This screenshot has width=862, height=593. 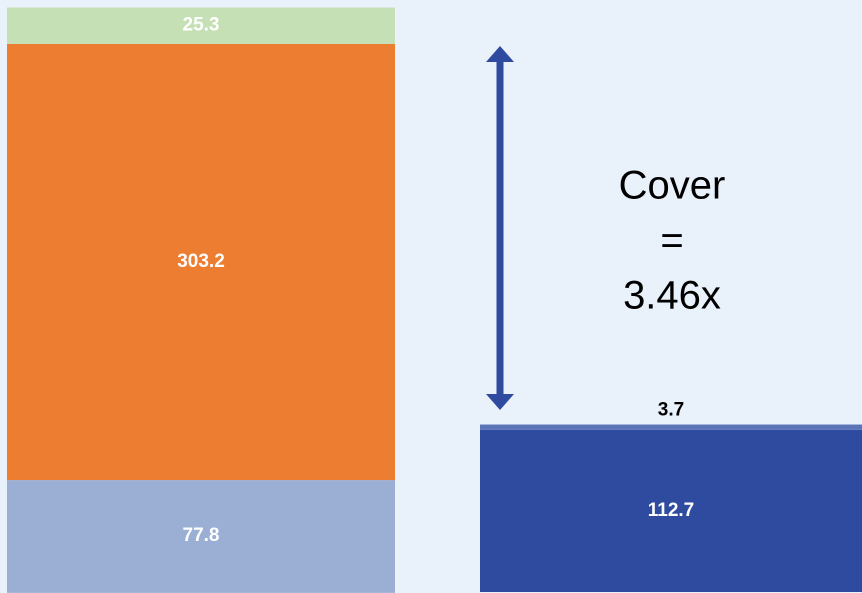 I want to click on annotation-line: =, so click(x=671, y=241).